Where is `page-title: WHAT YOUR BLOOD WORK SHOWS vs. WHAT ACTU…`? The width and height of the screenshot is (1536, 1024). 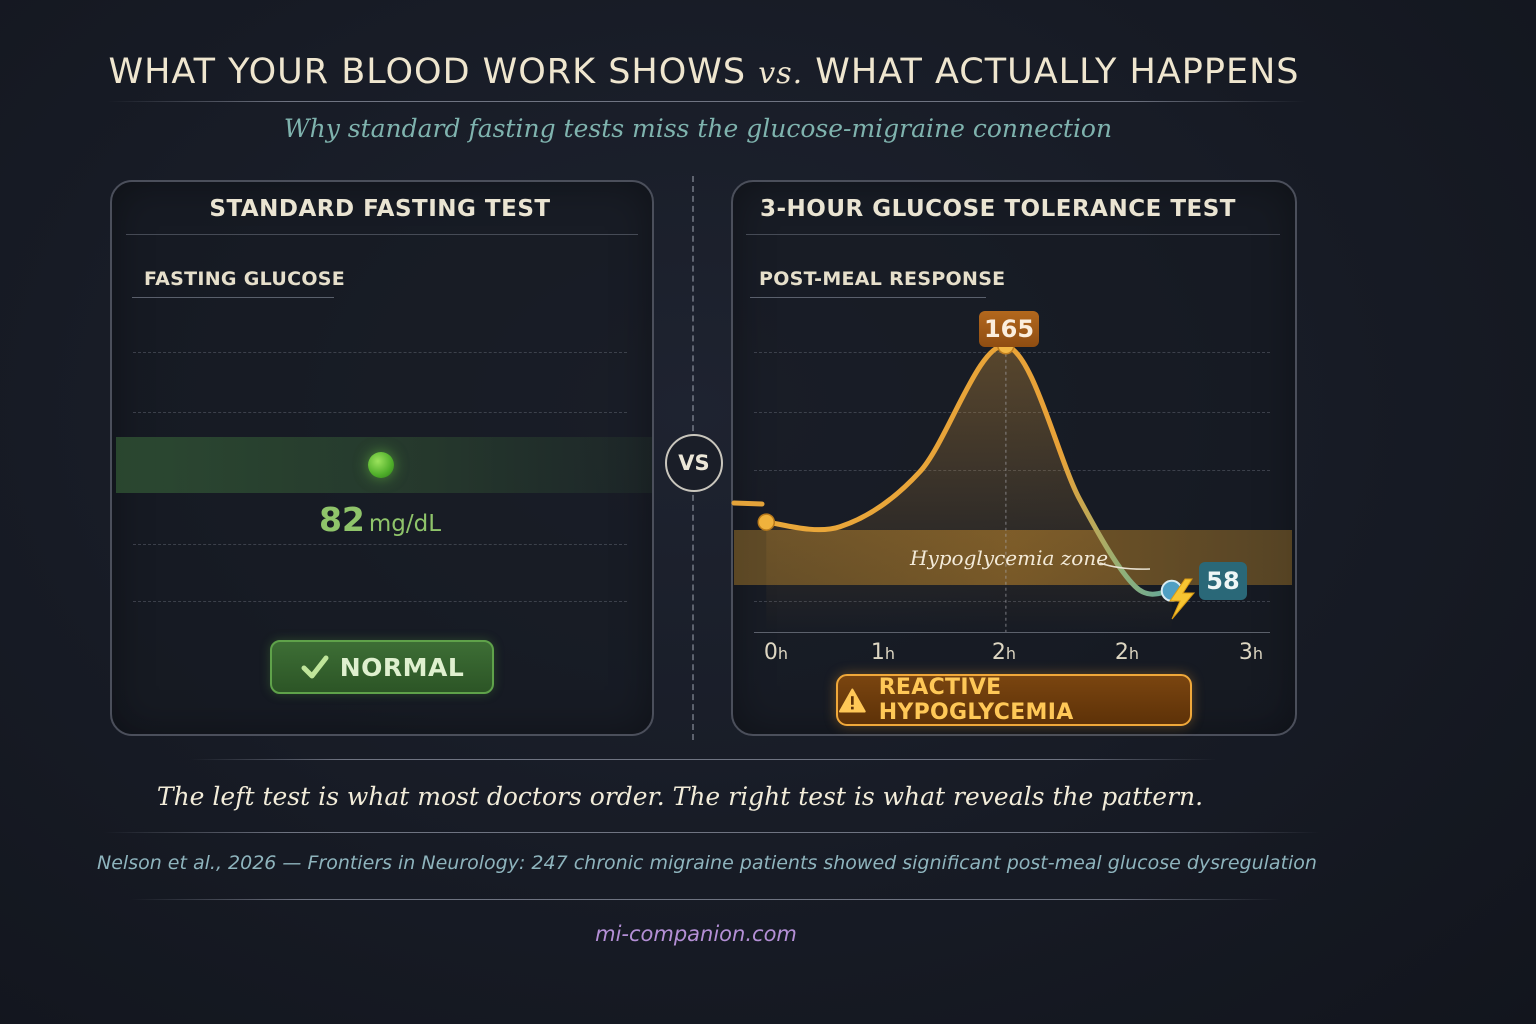
page-title: WHAT YOUR BLOOD WORK SHOWS vs. WHAT ACTU… is located at coordinates (704, 72).